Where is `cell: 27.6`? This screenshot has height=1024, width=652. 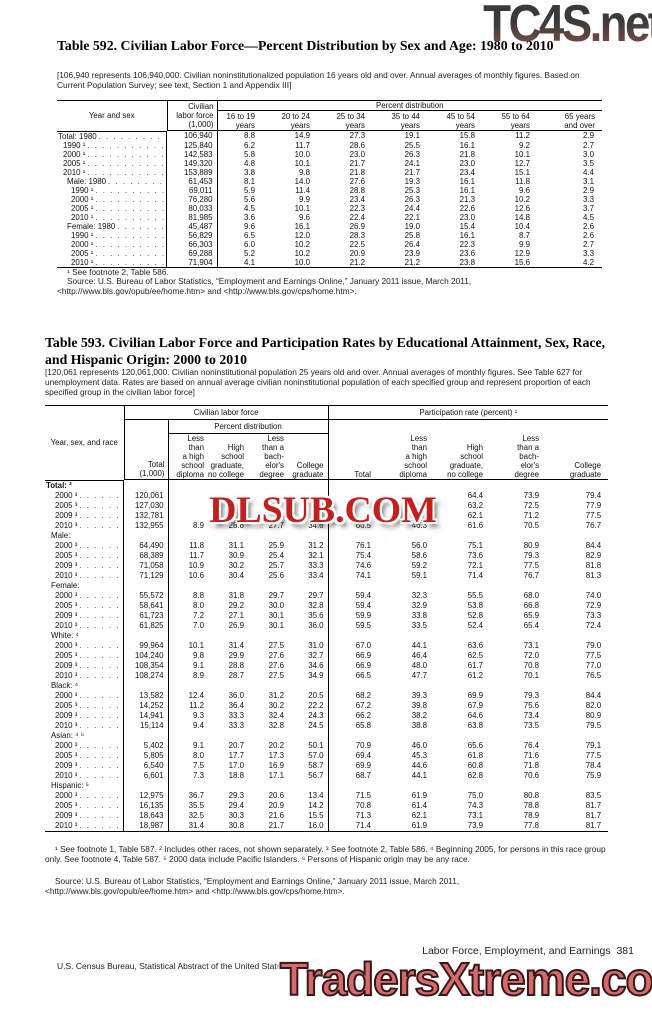
cell: 27.6 is located at coordinates (276, 665).